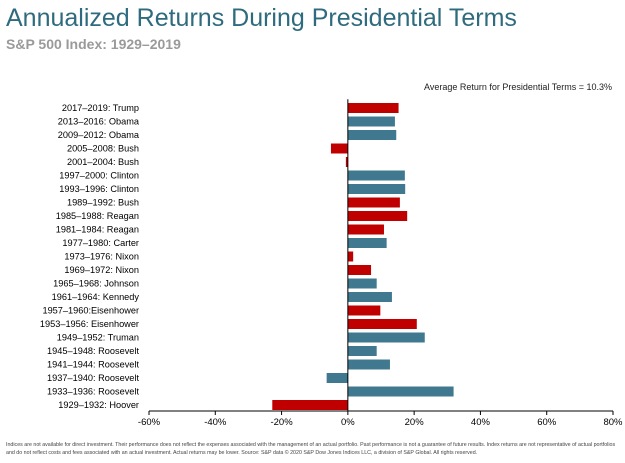 The height and width of the screenshot is (463, 625). Describe the element at coordinates (101, 270) in the screenshot. I see `category-label: 1969–1972: Nixon` at that location.